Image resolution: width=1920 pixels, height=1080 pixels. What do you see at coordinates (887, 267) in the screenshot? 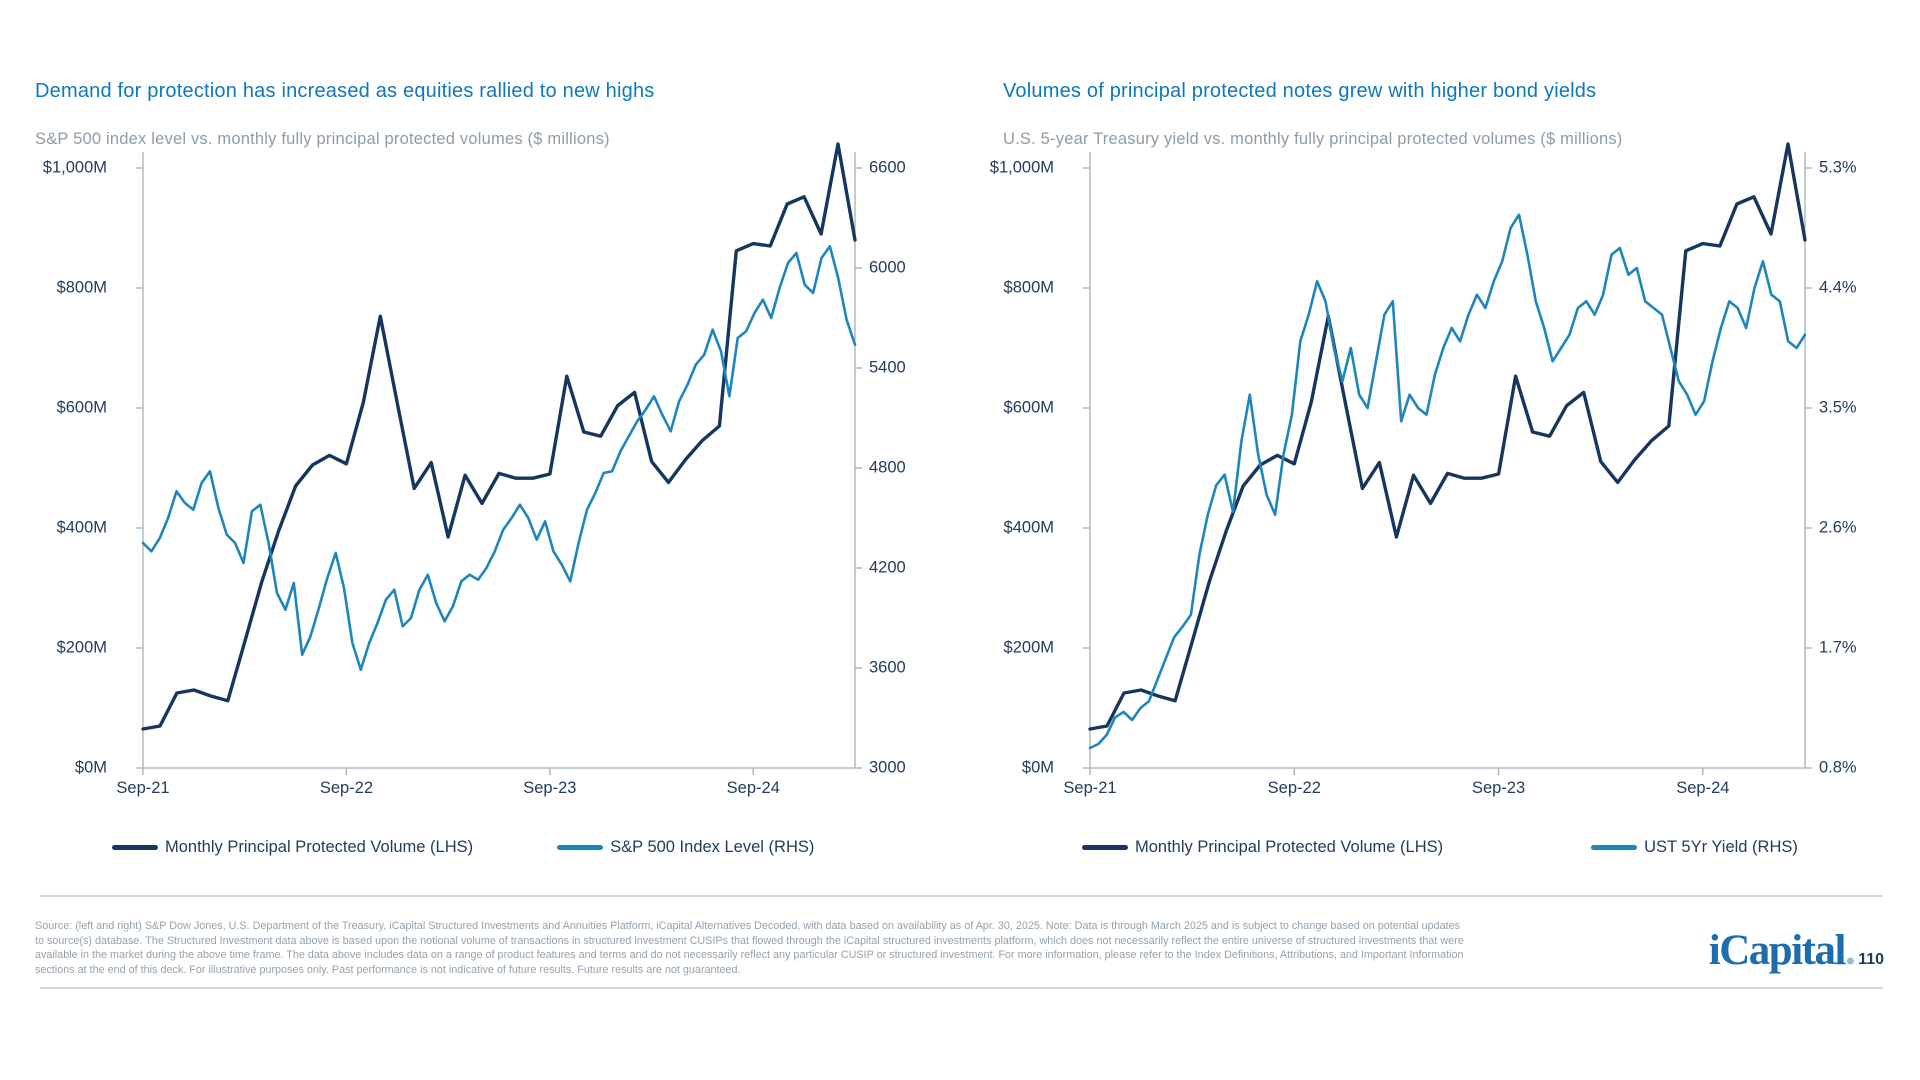
I see `axis-tick-label: 6000` at bounding box center [887, 267].